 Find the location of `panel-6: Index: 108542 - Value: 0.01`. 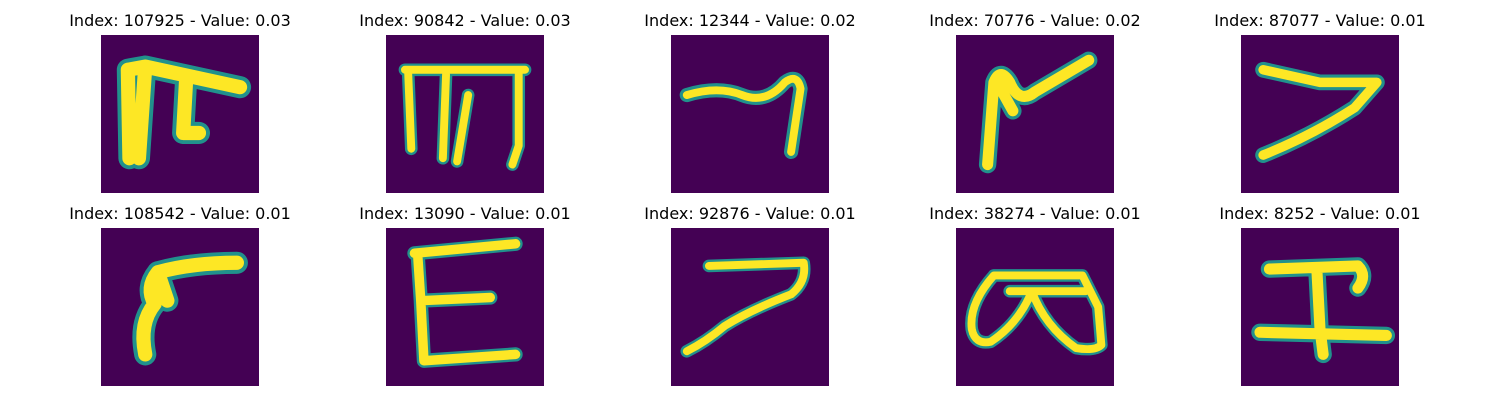

panel-6: Index: 108542 - Value: 0.01 is located at coordinates (180, 295).